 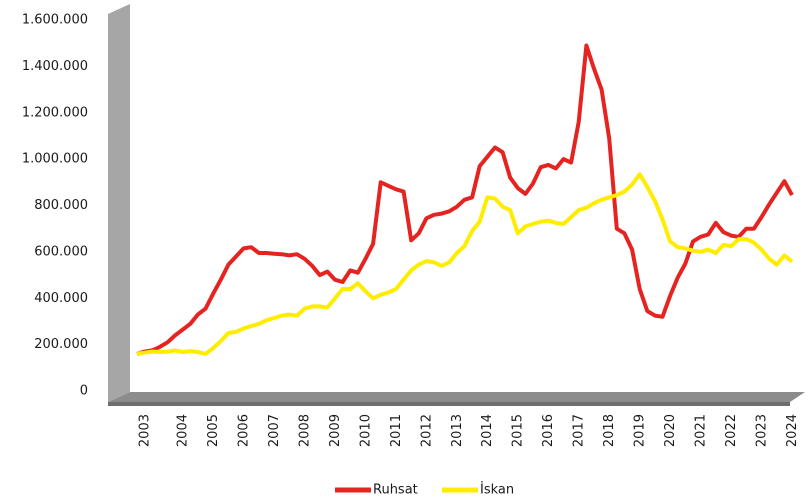 What do you see at coordinates (55, 112) in the screenshot?
I see `y-tick-label: 1.200.000` at bounding box center [55, 112].